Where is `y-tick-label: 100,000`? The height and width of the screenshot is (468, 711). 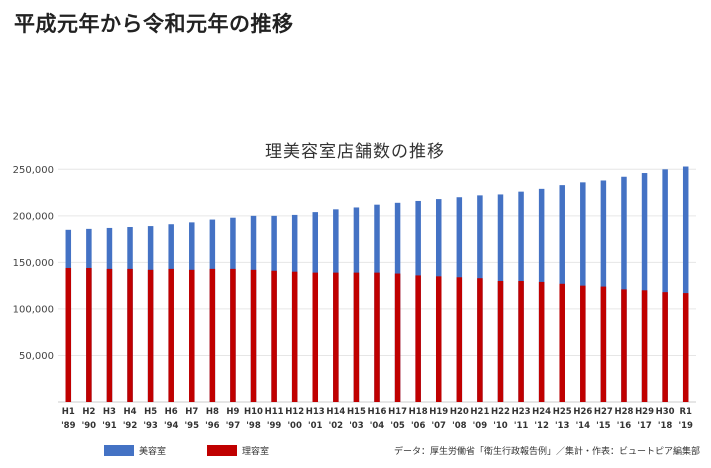 y-tick-label: 100,000 is located at coordinates (33, 309).